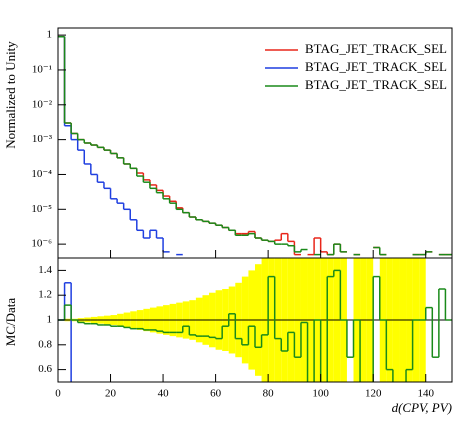 The image size is (467, 421). What do you see at coordinates (111, 394) in the screenshot?
I see `x-tick-label: 20` at bounding box center [111, 394].